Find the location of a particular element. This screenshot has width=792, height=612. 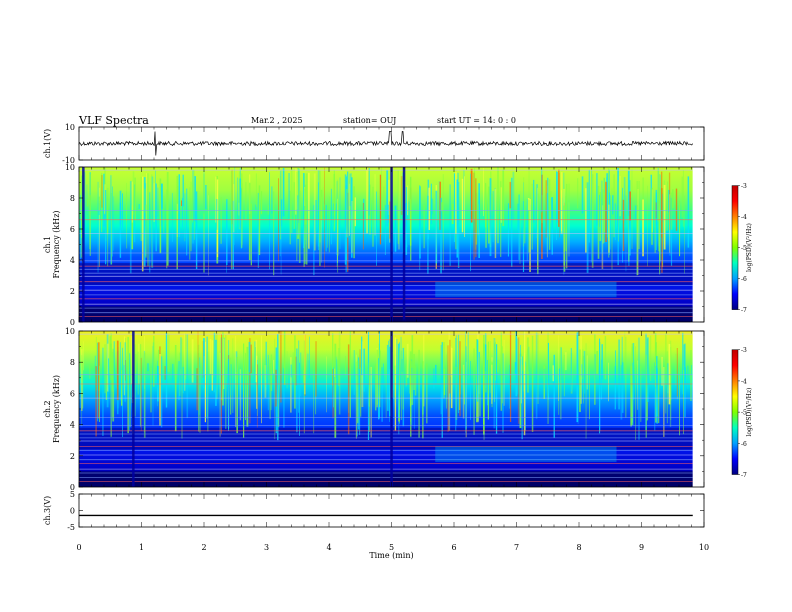

x-tick-label: 3 is located at coordinates (266, 547).